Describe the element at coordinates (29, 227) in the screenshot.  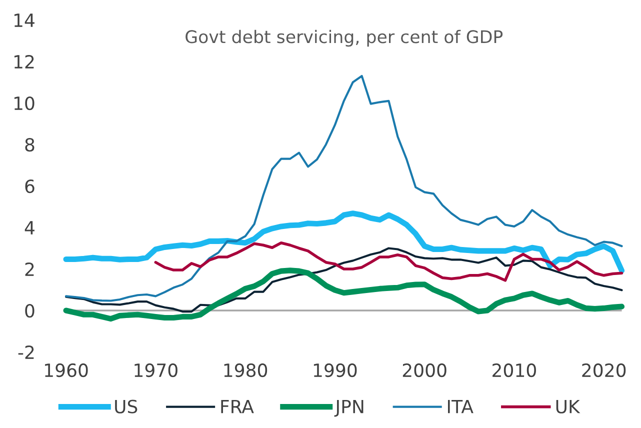
I see `y-tick-label: 4` at that location.